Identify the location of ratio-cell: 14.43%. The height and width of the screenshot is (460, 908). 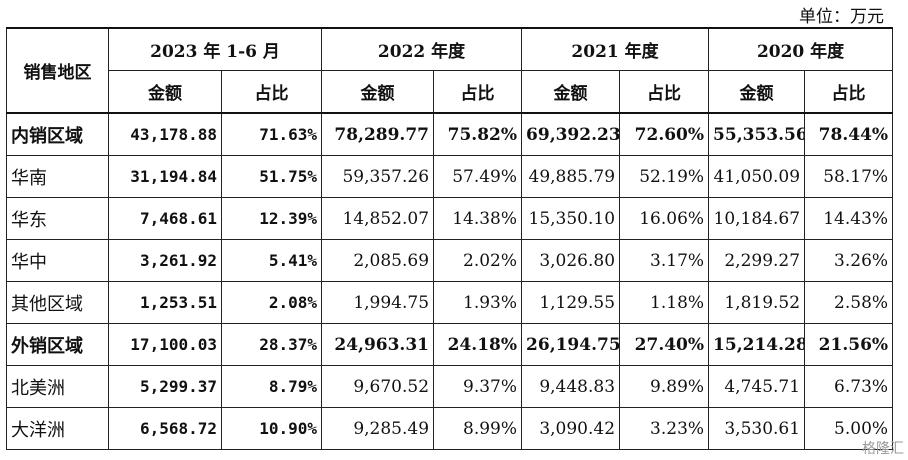
(849, 218).